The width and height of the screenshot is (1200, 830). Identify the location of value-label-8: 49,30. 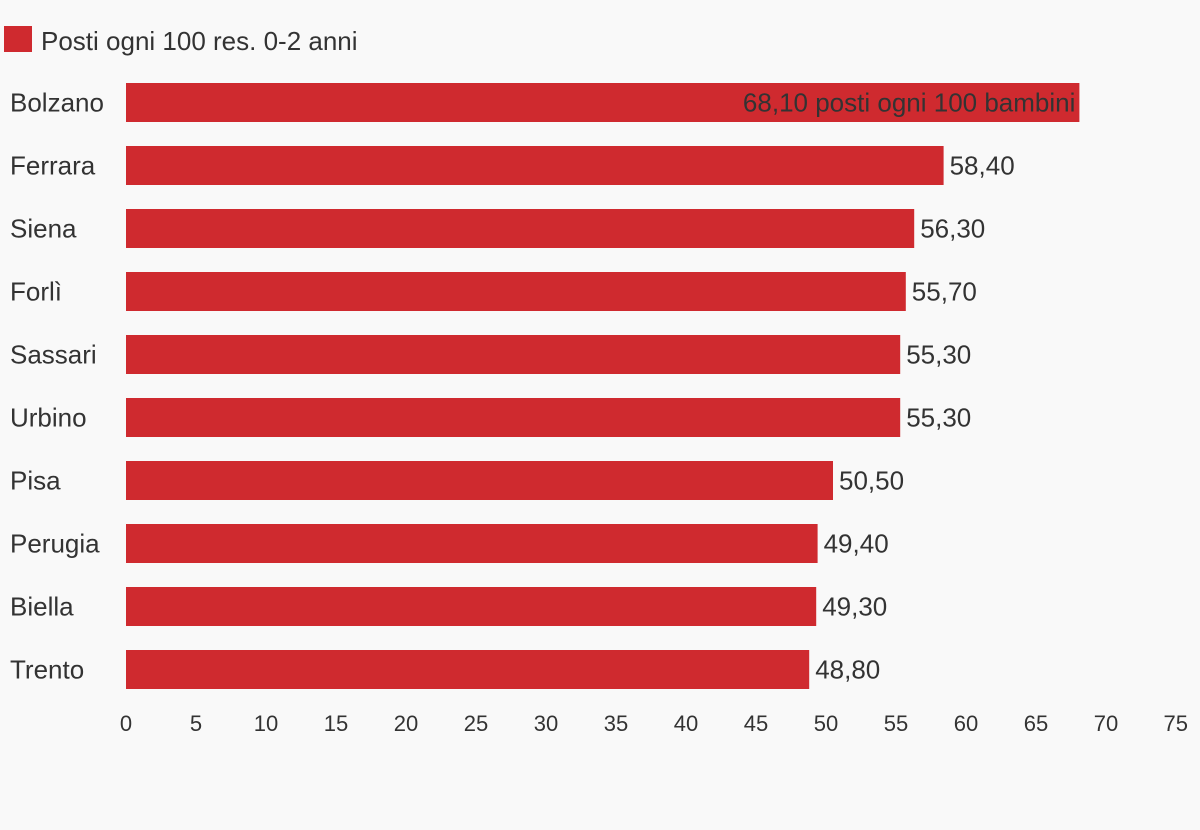
(854, 607).